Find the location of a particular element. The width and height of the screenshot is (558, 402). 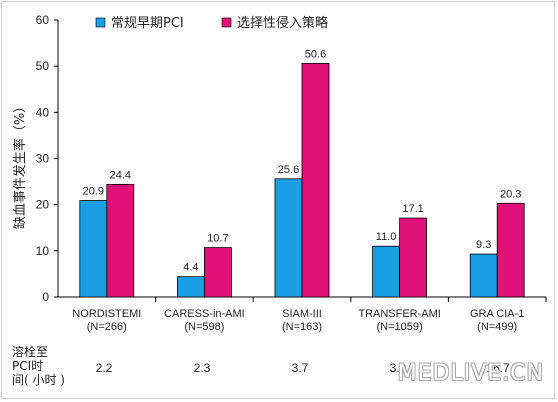

time-value: 3.9 is located at coordinates (398, 368).